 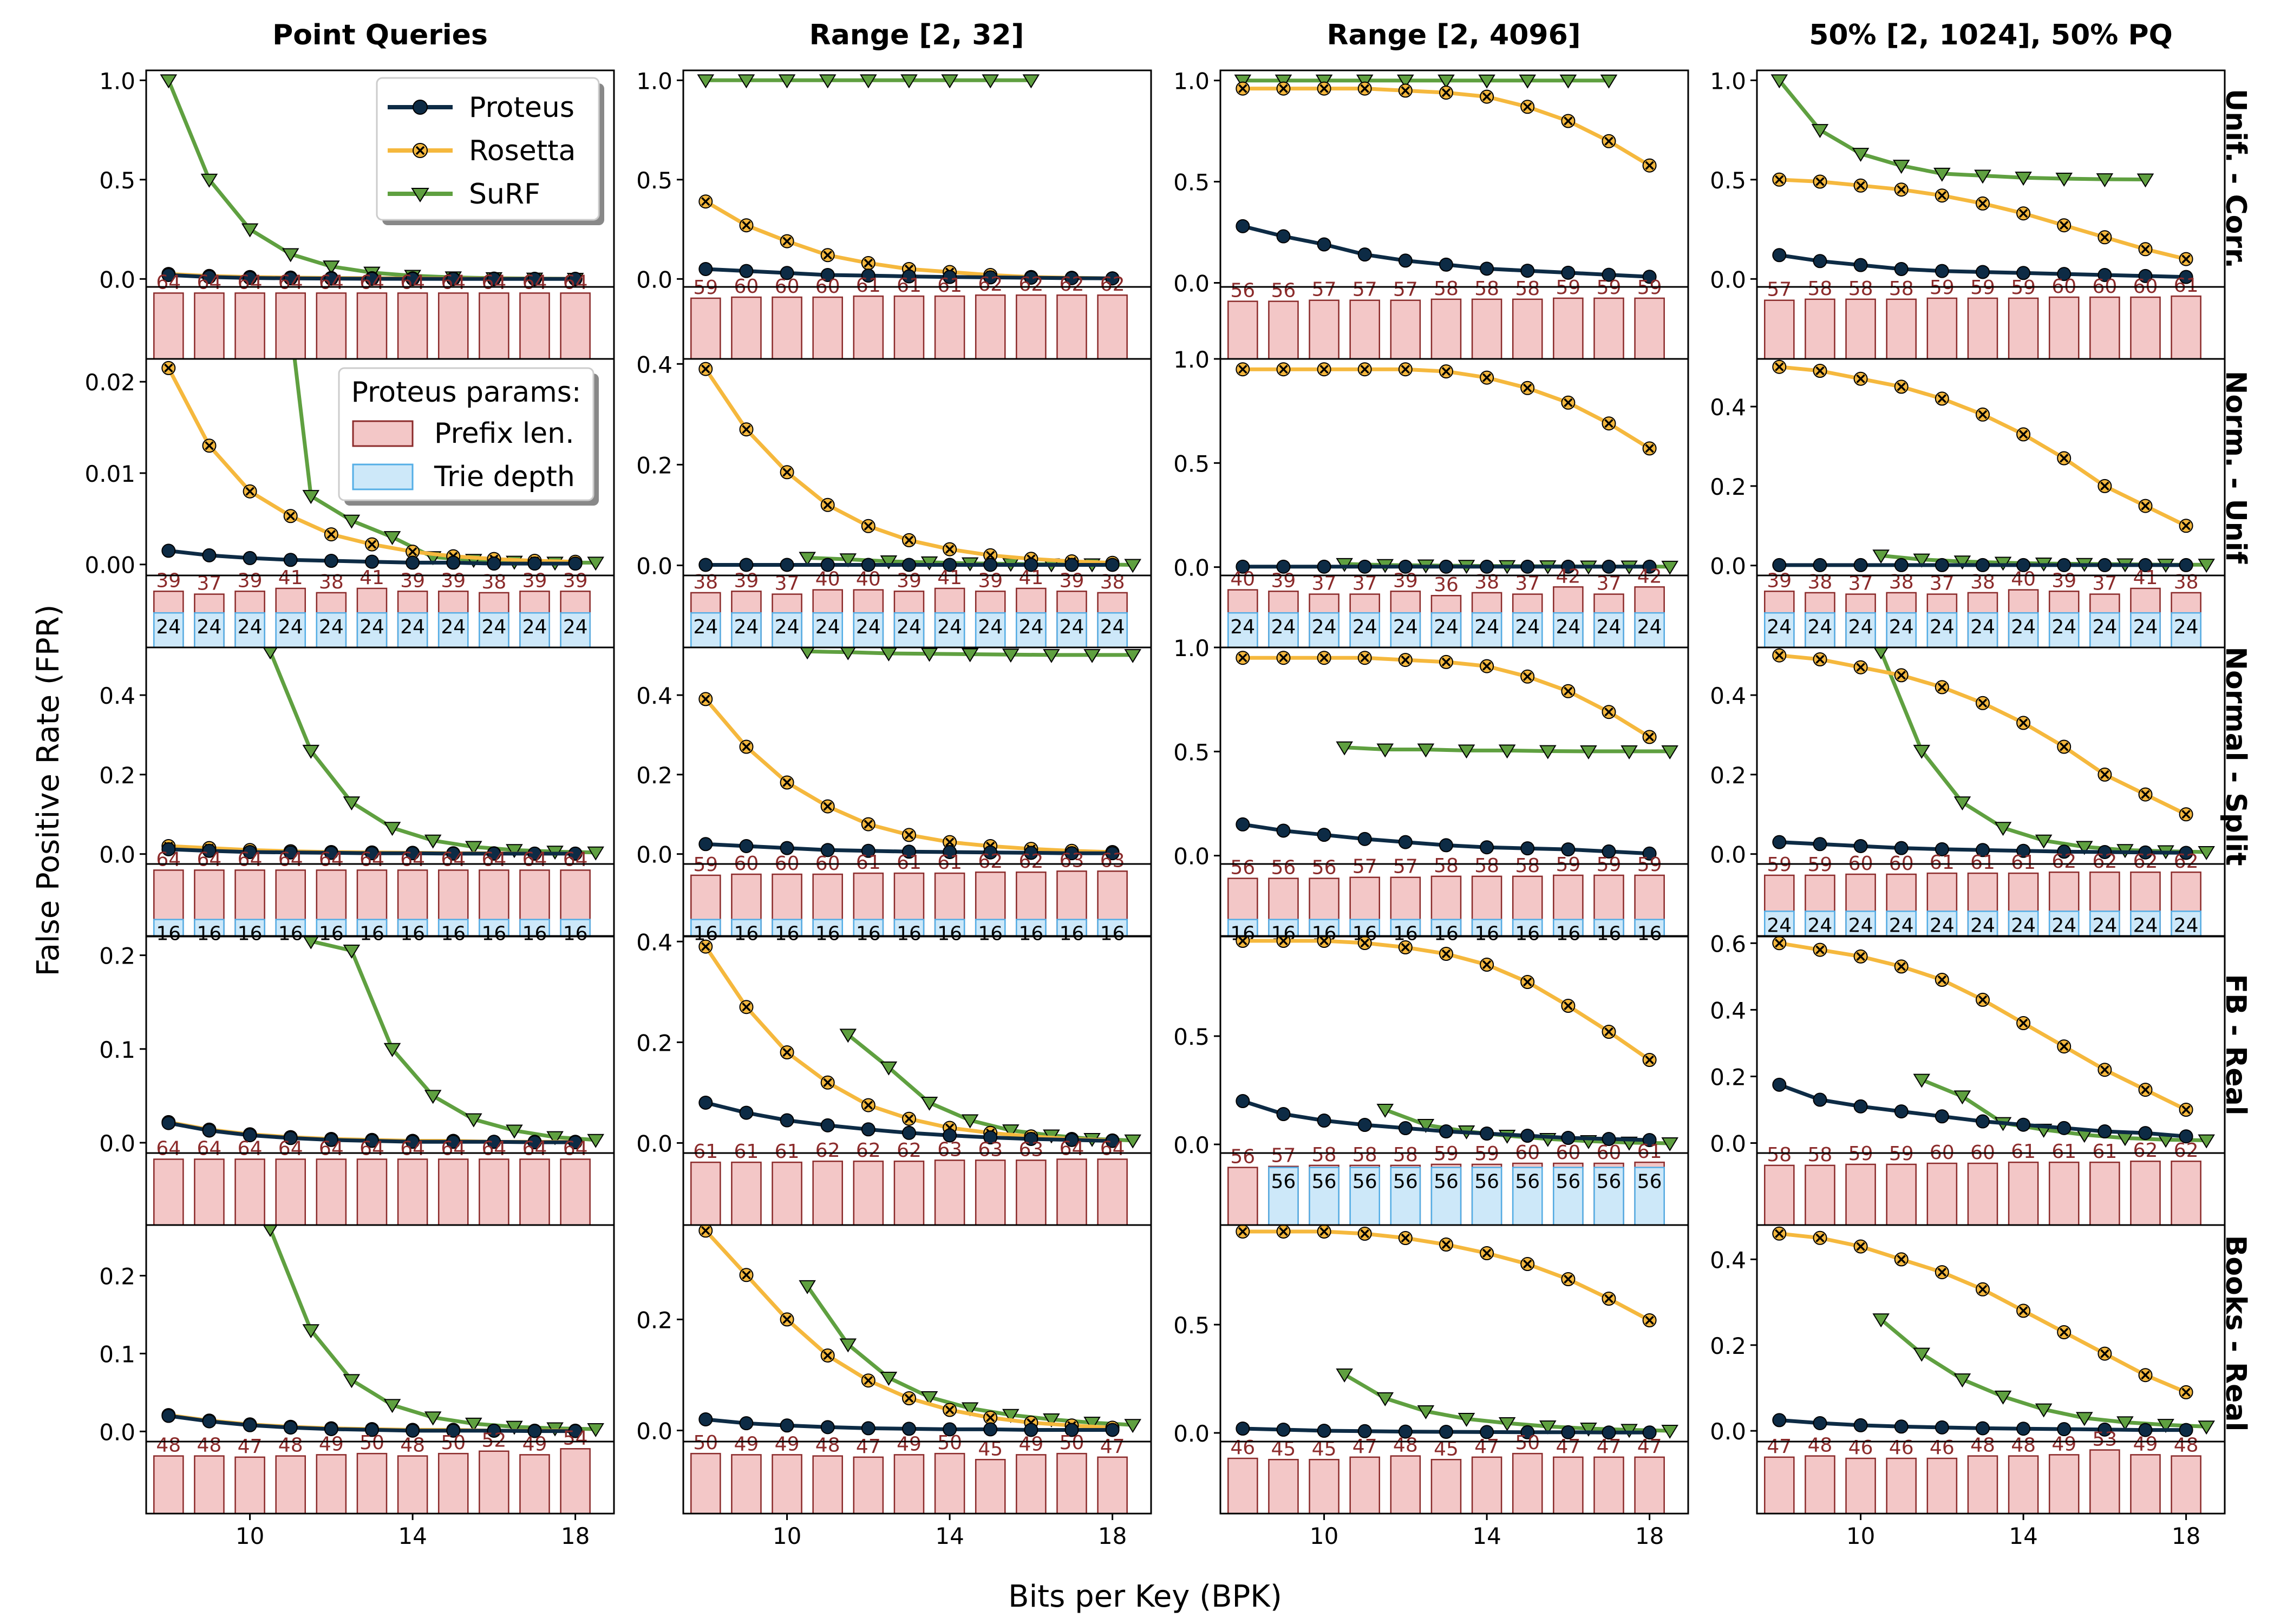 What do you see at coordinates (654, 365) in the screenshot?
I see `y-tick-label: 0.4` at bounding box center [654, 365].